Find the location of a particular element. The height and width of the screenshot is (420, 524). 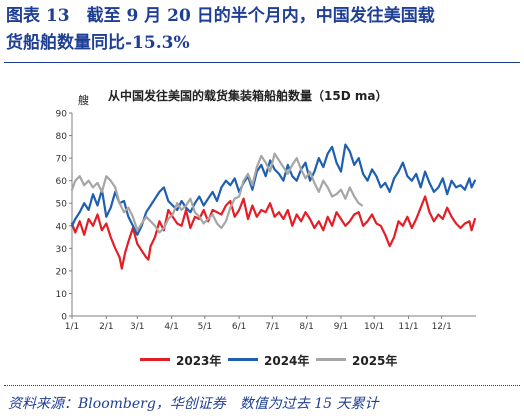

x-tick-label: 3/1 is located at coordinates (137, 327).